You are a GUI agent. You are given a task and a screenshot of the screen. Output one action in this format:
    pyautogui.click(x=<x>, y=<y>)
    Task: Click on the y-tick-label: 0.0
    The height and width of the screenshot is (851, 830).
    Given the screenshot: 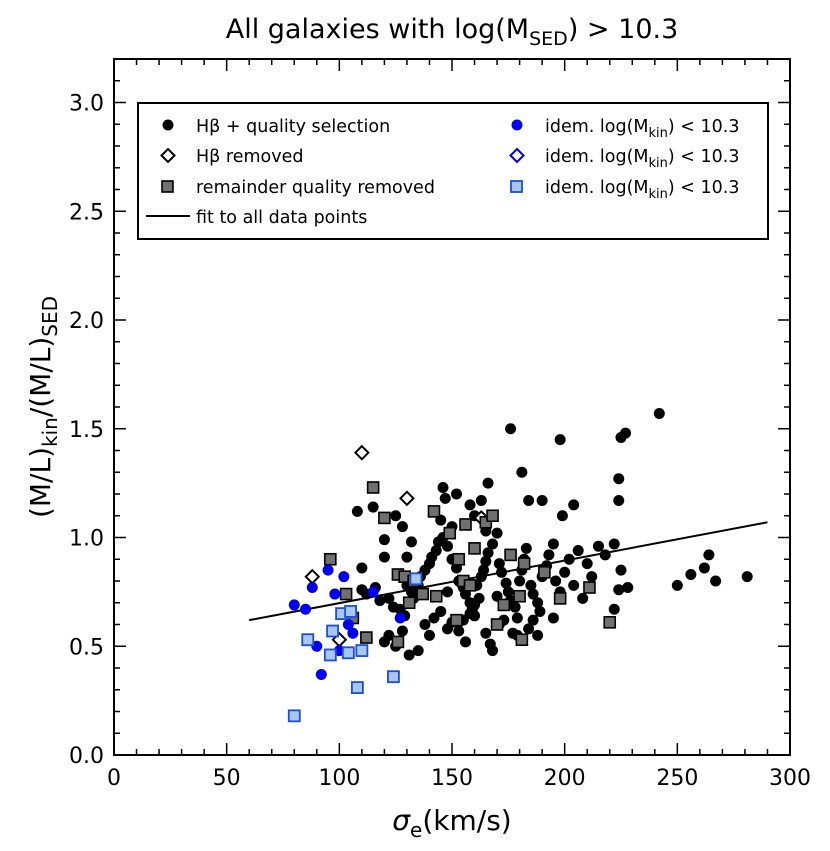 What is the action you would take?
    pyautogui.click(x=86, y=756)
    